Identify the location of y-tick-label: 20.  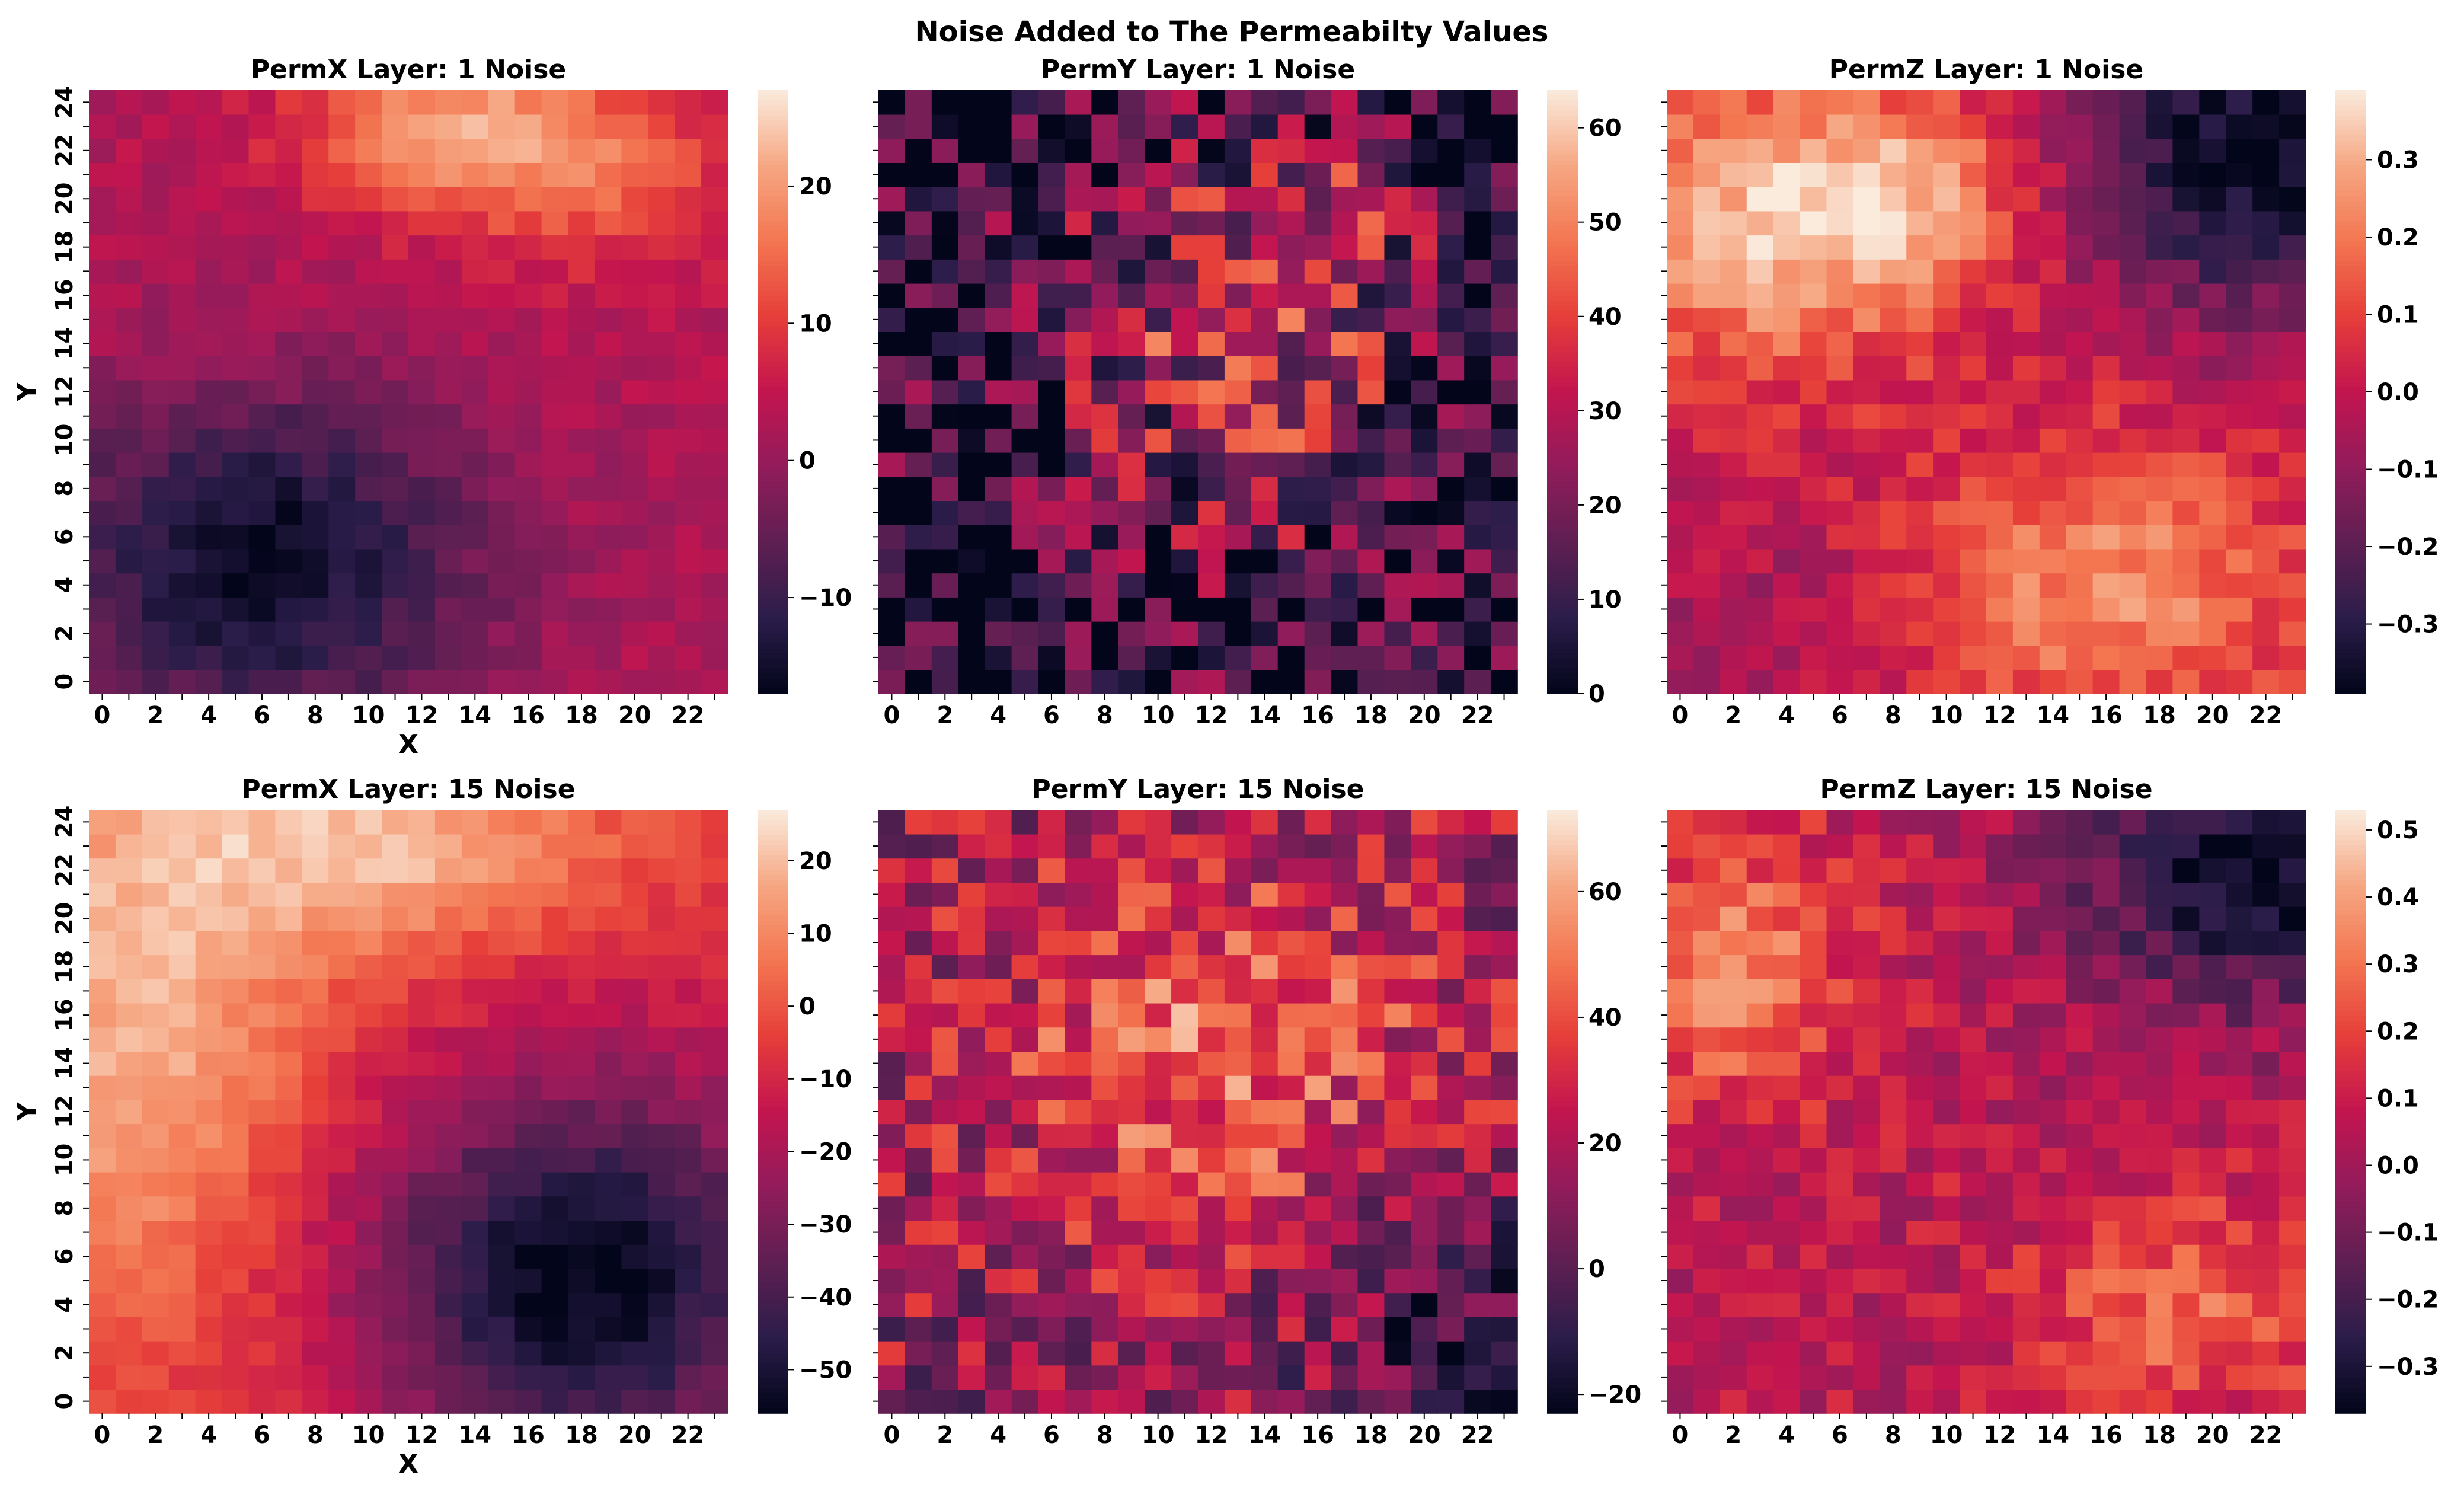
(65, 198).